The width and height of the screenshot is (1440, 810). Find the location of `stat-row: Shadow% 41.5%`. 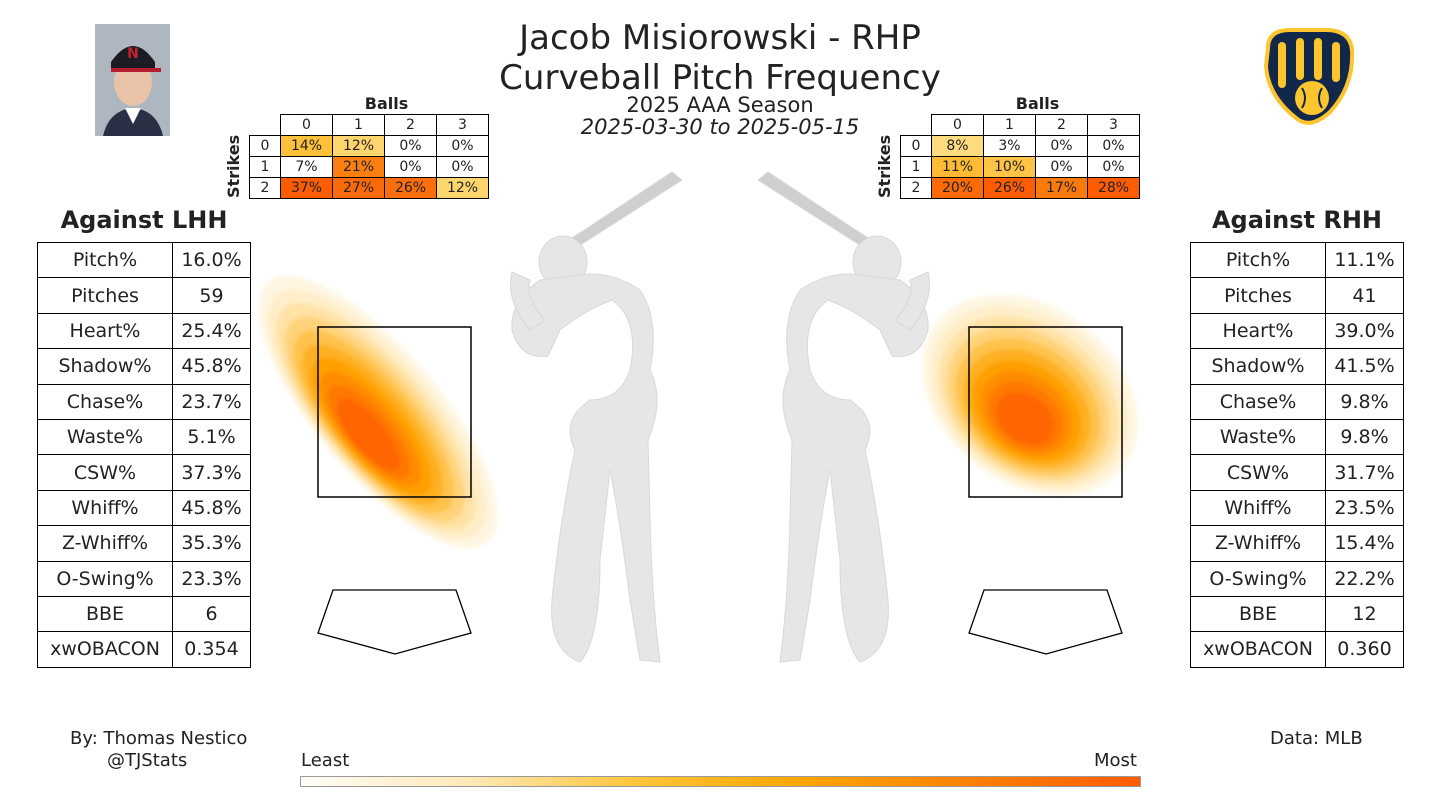

stat-row: Shadow% 41.5% is located at coordinates (1297, 366).